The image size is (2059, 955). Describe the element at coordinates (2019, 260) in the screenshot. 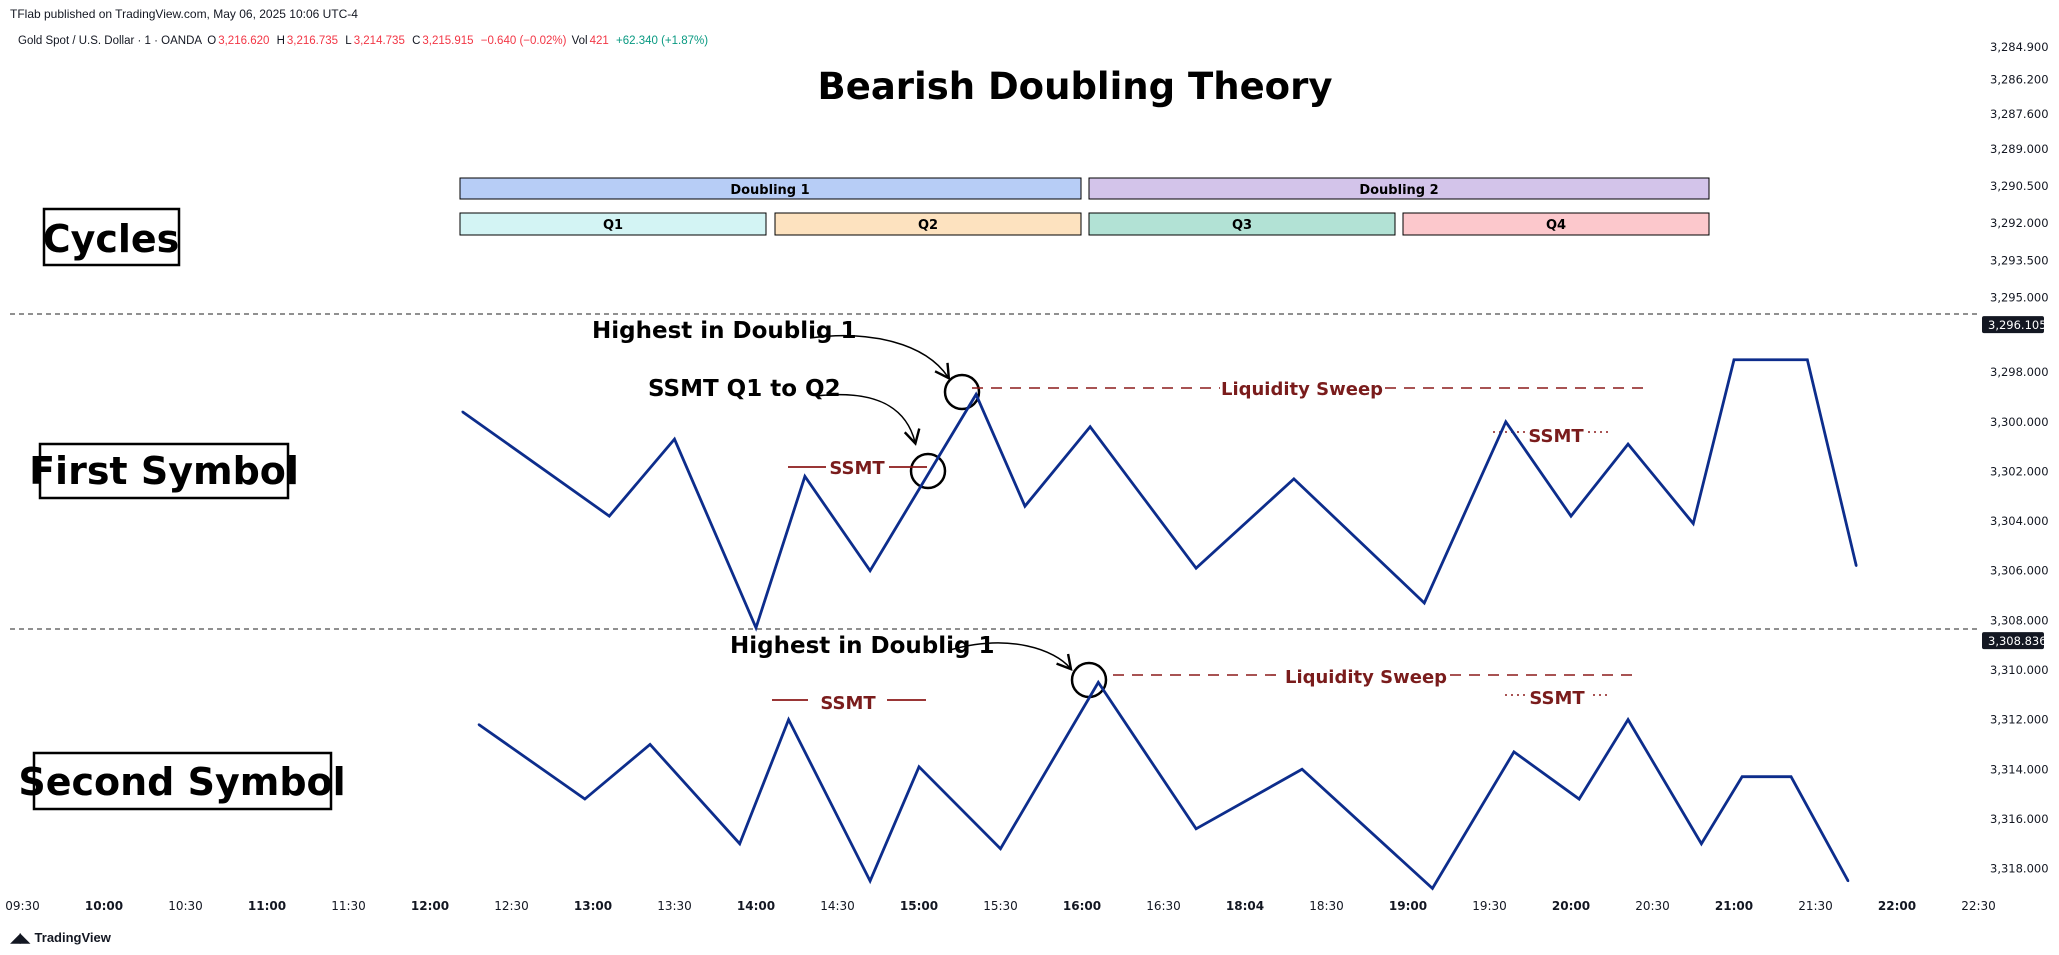

I see `price-tick-label: 3,293.500` at that location.